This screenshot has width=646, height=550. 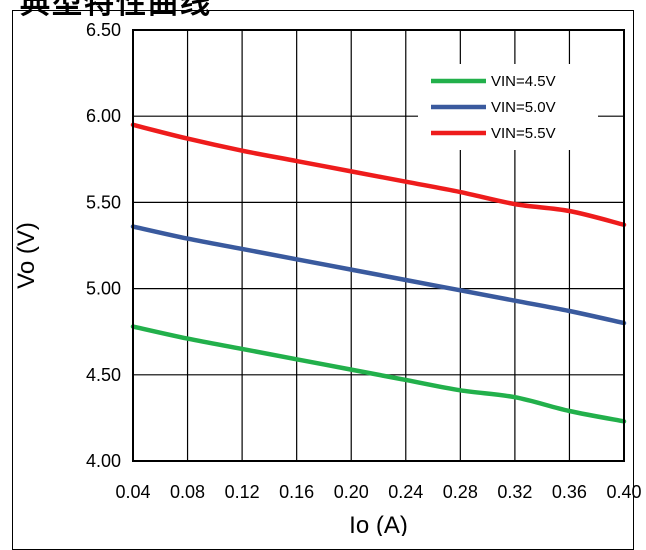 I want to click on y-tick-label: 4.00, so click(x=103, y=461).